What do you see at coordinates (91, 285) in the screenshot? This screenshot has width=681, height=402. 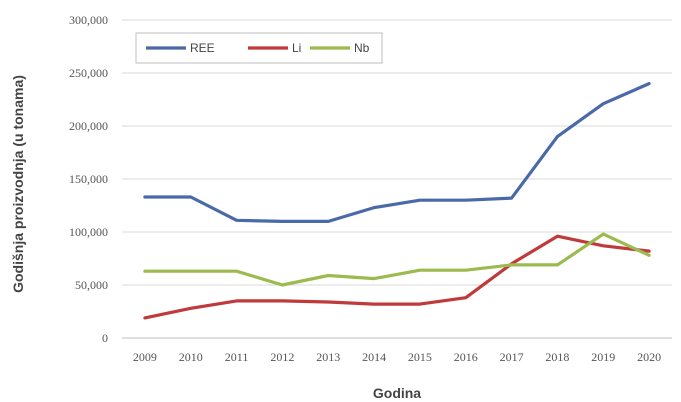 I see `y-tick-label: 50,000` at bounding box center [91, 285].